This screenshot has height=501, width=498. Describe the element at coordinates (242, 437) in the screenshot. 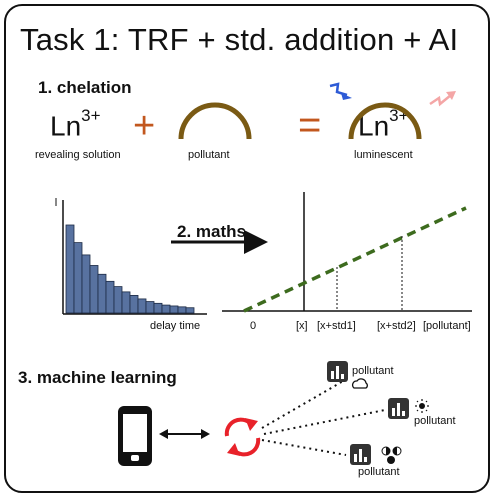

I see `sync-arrows-icon` at that location.